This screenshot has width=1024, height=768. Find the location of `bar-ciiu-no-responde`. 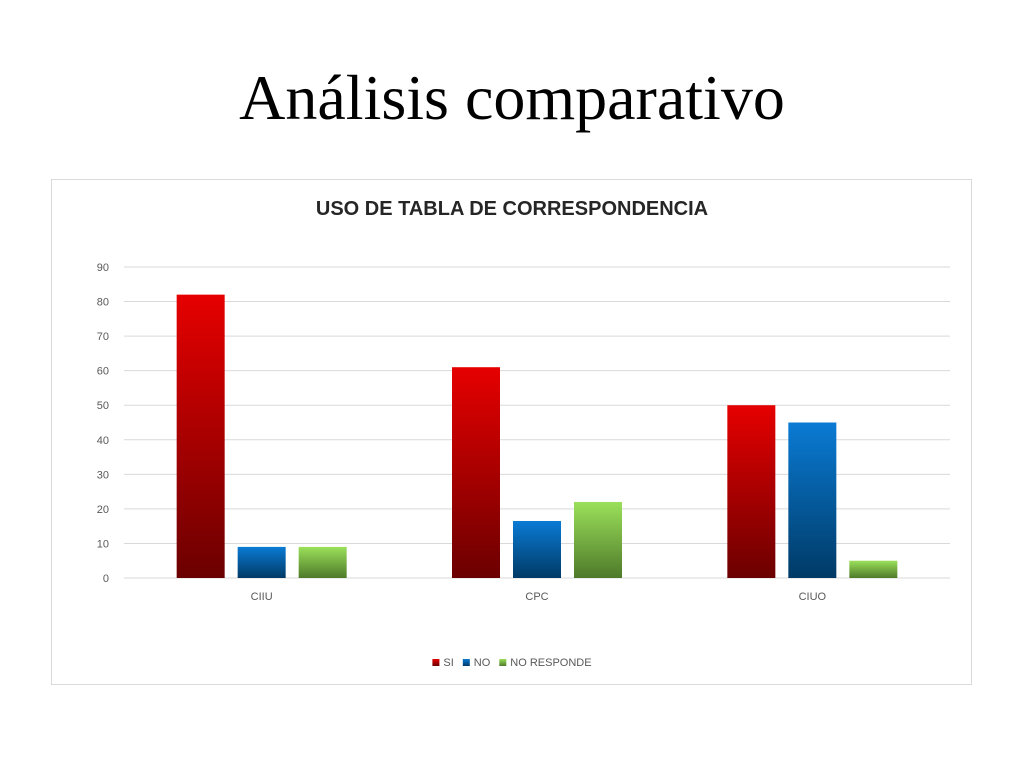

bar-ciiu-no-responde is located at coordinates (322, 562).